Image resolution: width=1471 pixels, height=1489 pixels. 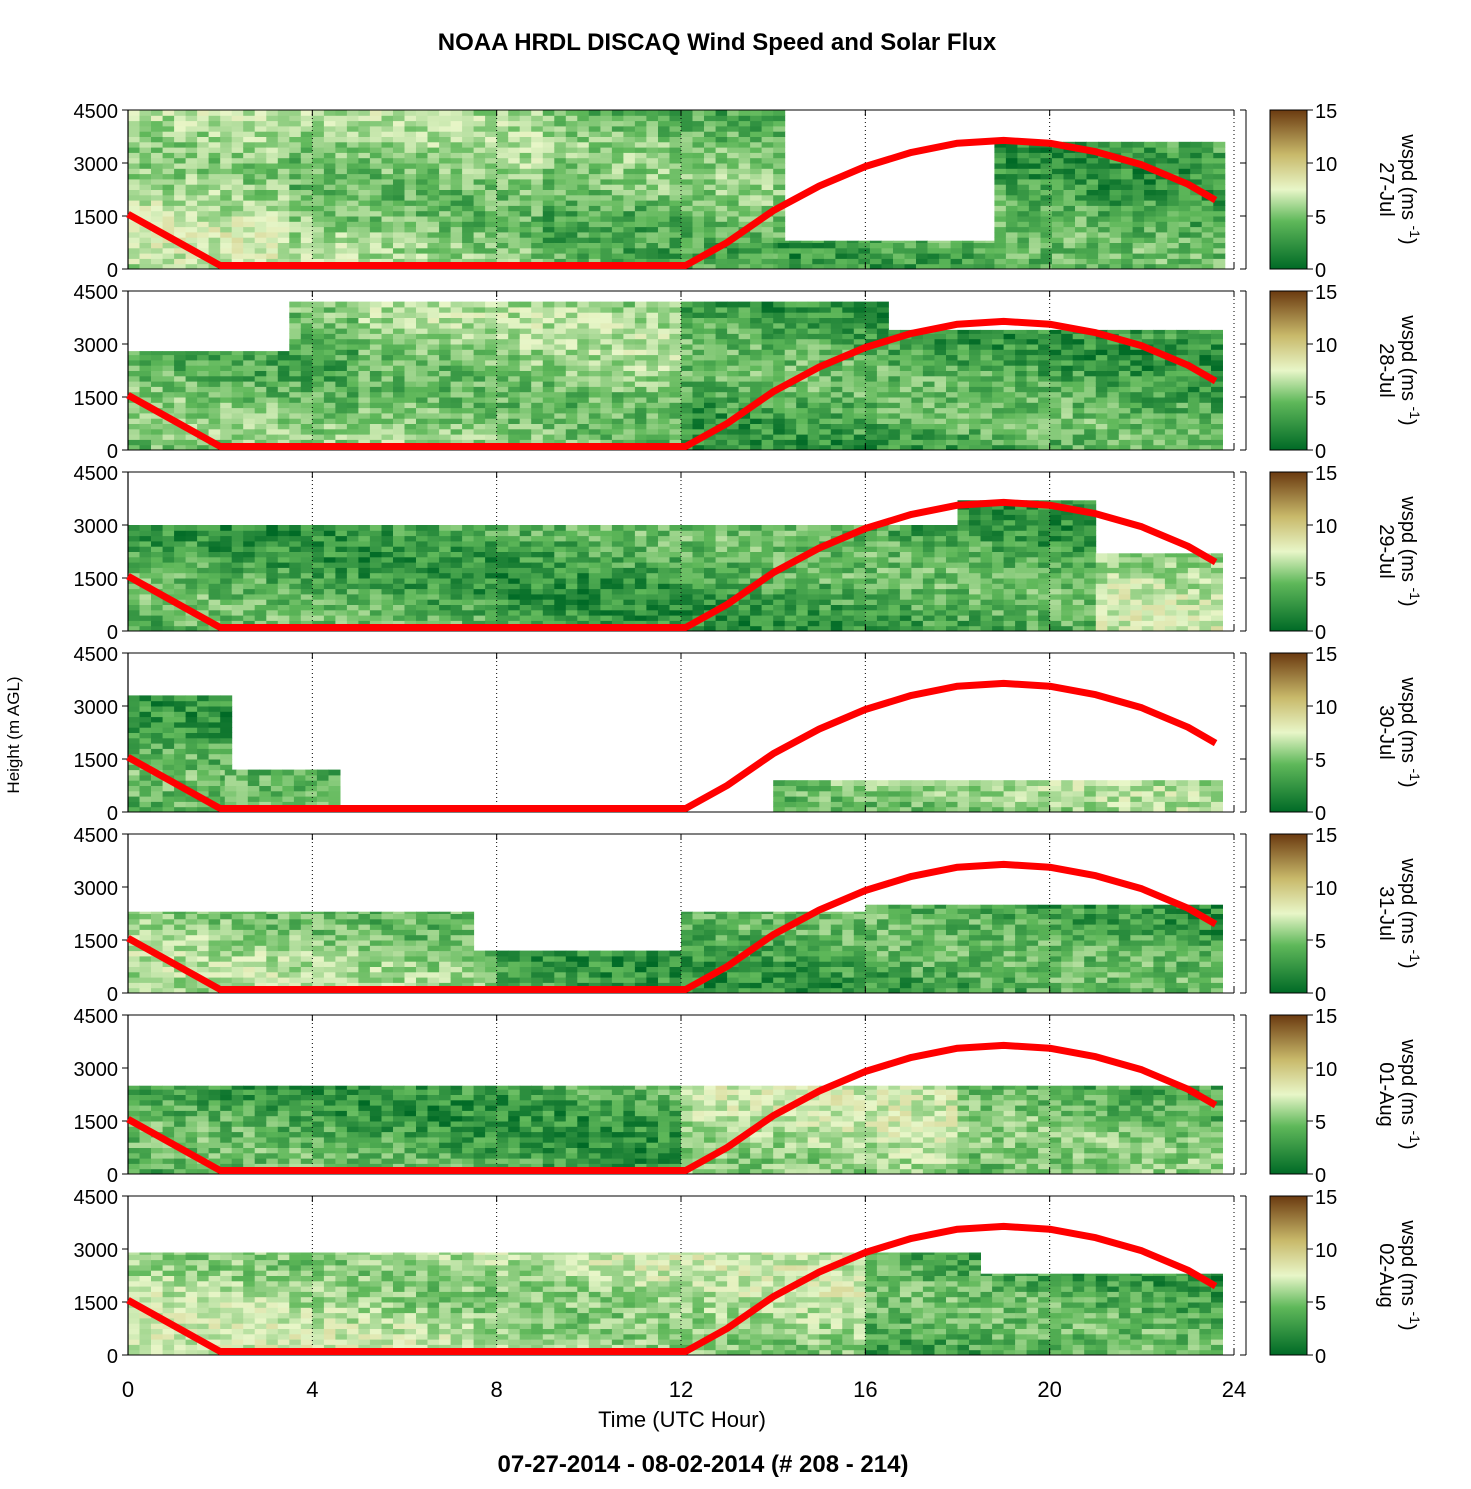 I want to click on solar-flux-line, so click(x=672, y=383).